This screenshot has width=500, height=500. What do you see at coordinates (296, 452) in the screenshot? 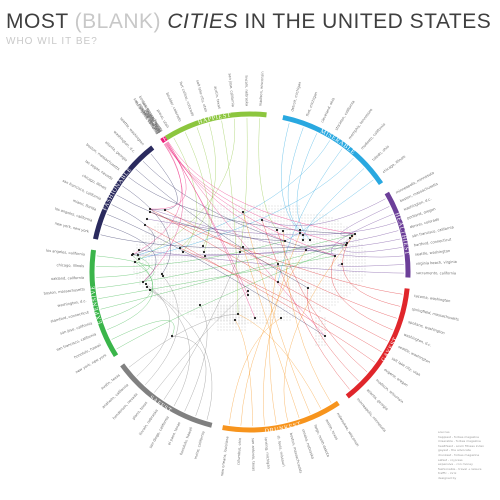
I see `city-label: boston, massachusetts` at bounding box center [296, 452].